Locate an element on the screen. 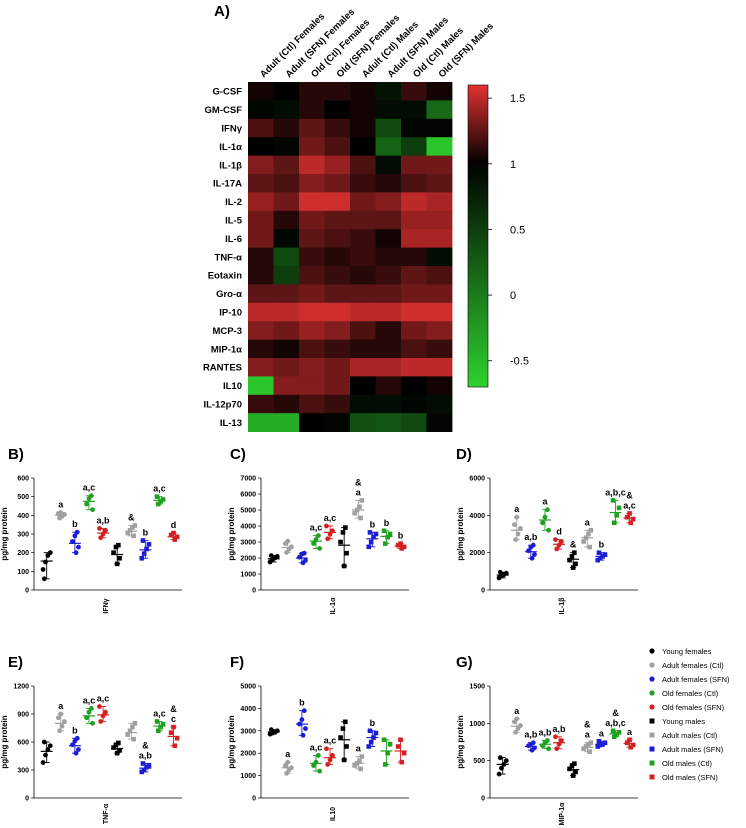 This screenshot has width=746, height=828. y-tick-label: 0 is located at coordinates (254, 799).